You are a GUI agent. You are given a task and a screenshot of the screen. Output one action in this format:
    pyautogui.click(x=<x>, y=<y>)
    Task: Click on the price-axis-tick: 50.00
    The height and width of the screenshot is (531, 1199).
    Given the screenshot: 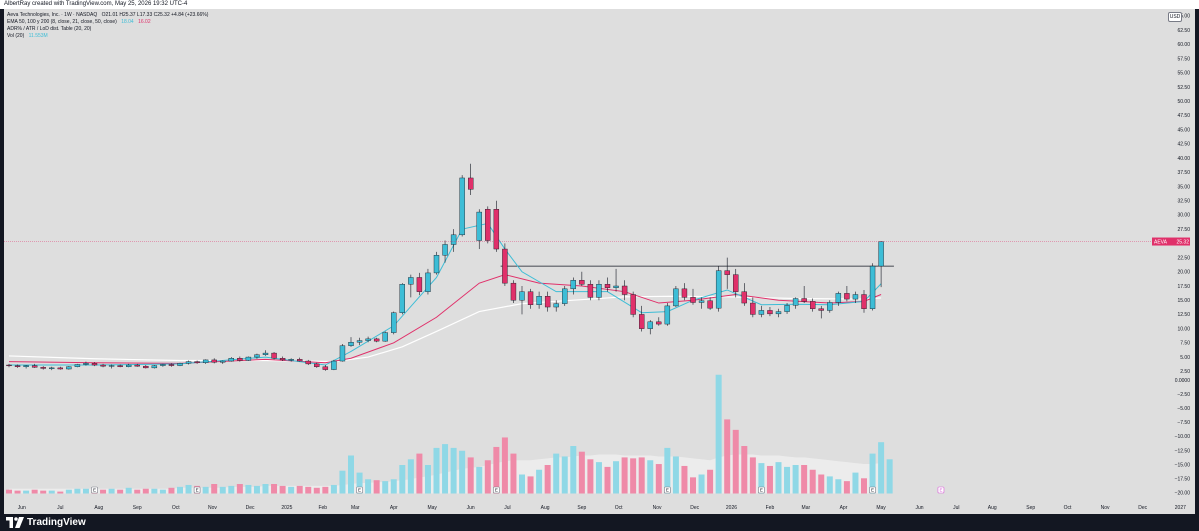 What is the action you would take?
    pyautogui.click(x=1183, y=102)
    